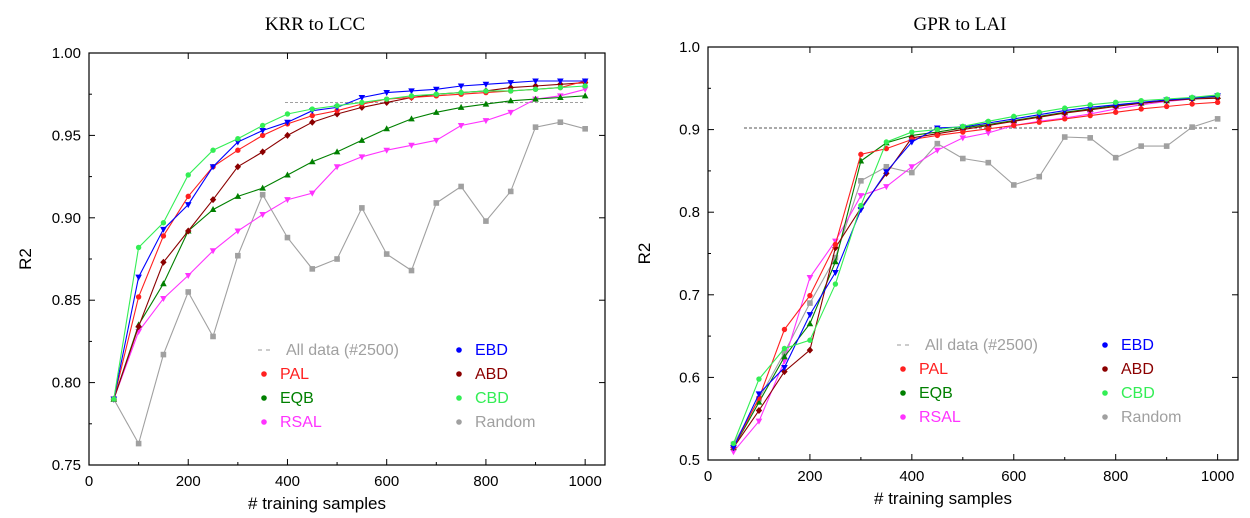  I want to click on y-tick-label: 0.95, so click(66, 135).